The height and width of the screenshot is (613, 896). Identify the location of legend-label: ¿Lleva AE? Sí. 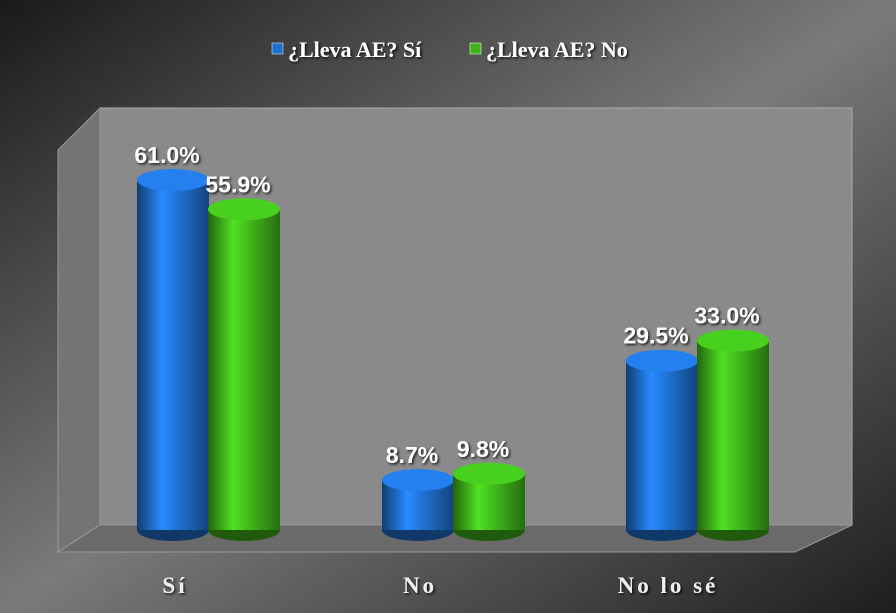
(355, 49).